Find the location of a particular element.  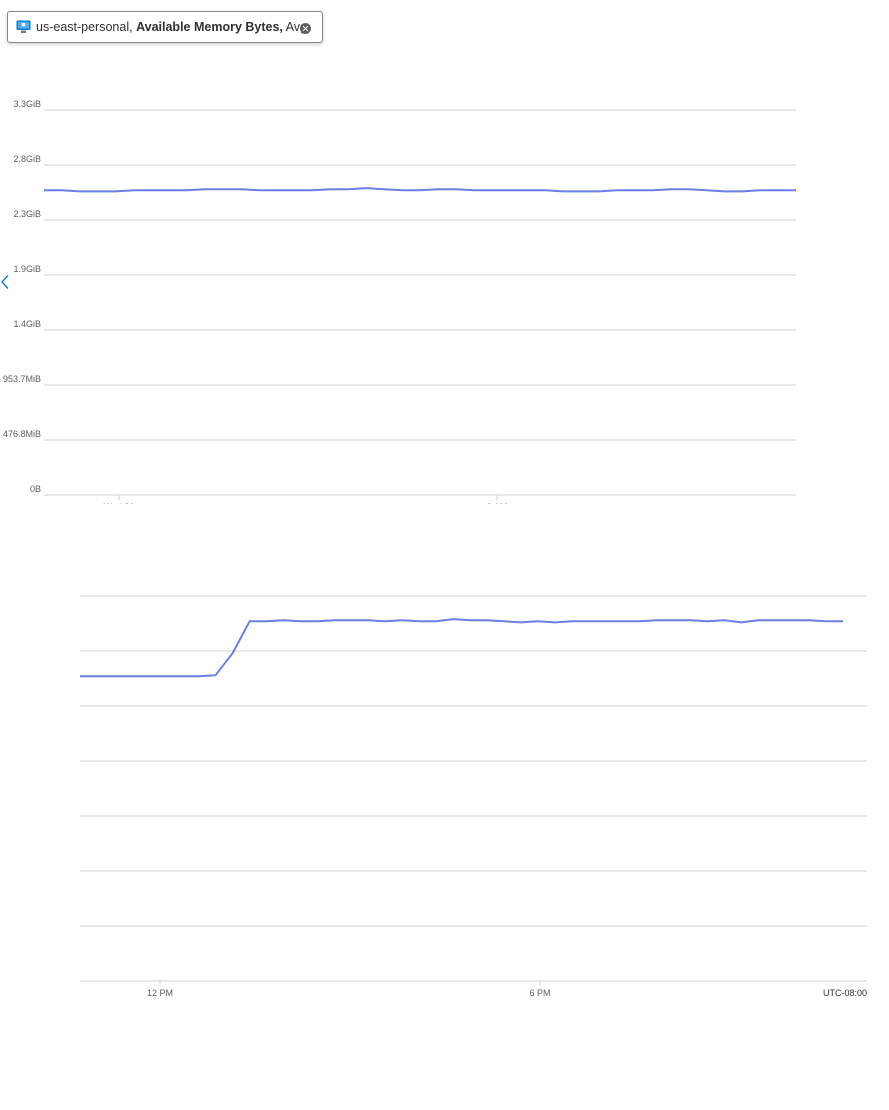

timezone-label: UTC-08:00 is located at coordinates (845, 993).